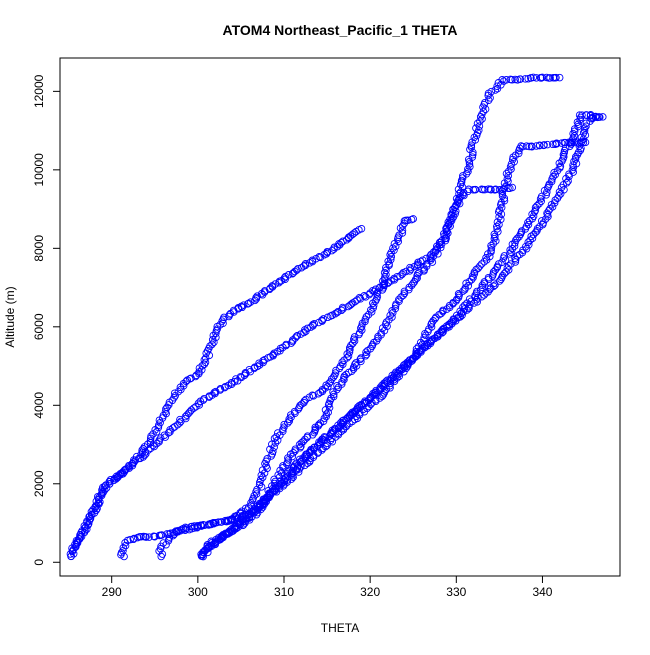 This screenshot has width=650, height=655. What do you see at coordinates (39, 326) in the screenshot?
I see `y-tick-label: 6000` at bounding box center [39, 326].